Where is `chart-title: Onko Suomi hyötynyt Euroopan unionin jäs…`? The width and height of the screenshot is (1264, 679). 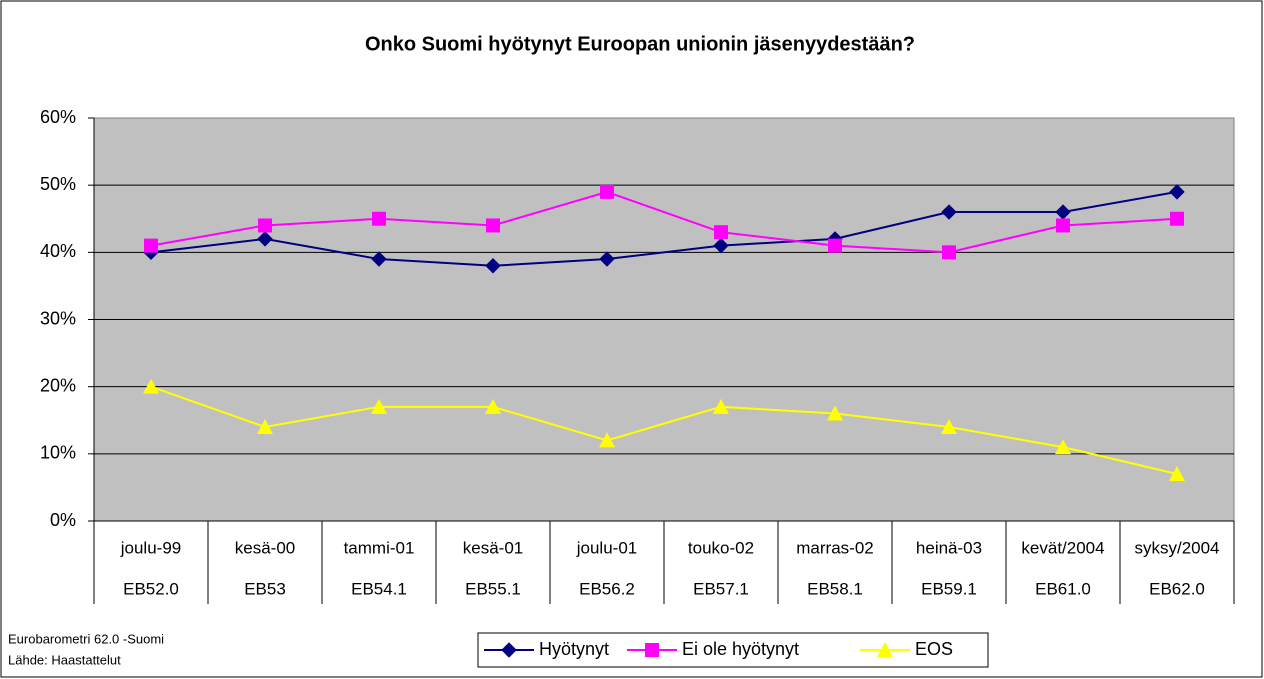 chart-title: Onko Suomi hyötynyt Euroopan unionin jäs… is located at coordinates (640, 44).